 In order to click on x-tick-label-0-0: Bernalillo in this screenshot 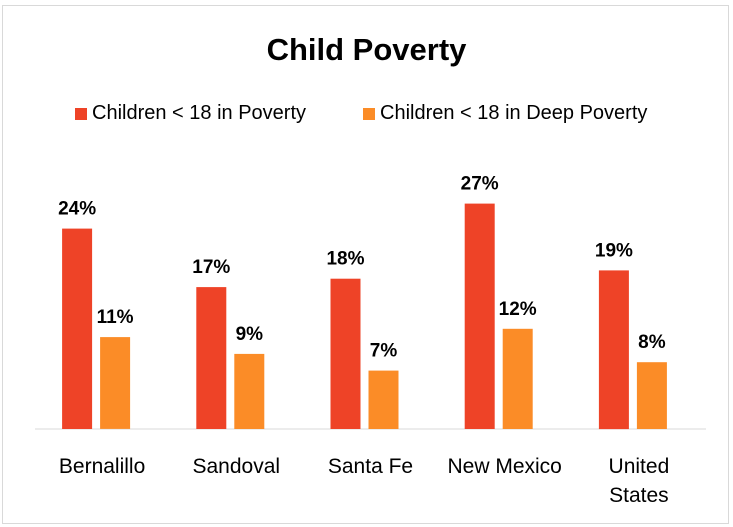, I will do `click(102, 466)`.